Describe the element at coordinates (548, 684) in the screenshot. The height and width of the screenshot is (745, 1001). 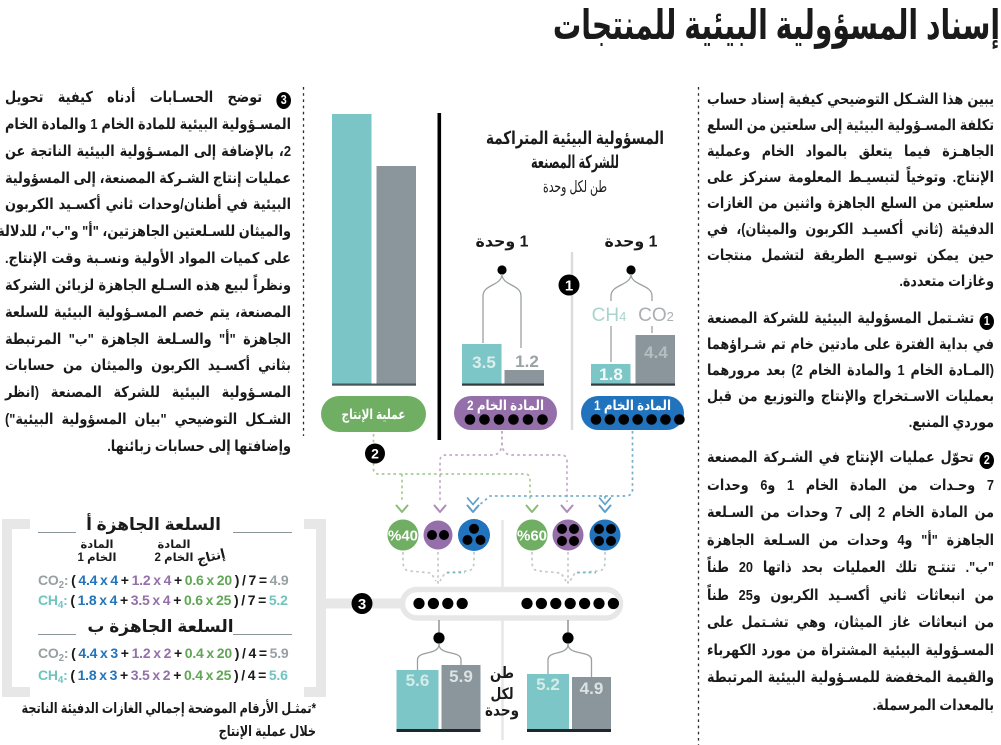
I see `svg-text: 5.2` at that location.